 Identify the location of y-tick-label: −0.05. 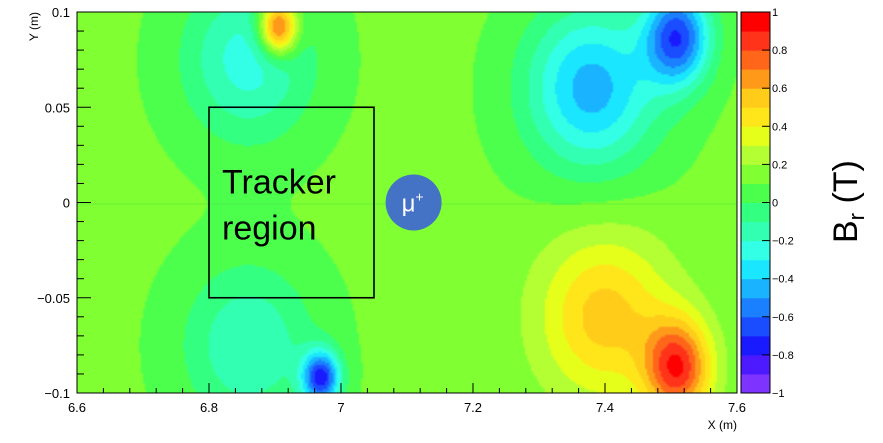
(53, 298).